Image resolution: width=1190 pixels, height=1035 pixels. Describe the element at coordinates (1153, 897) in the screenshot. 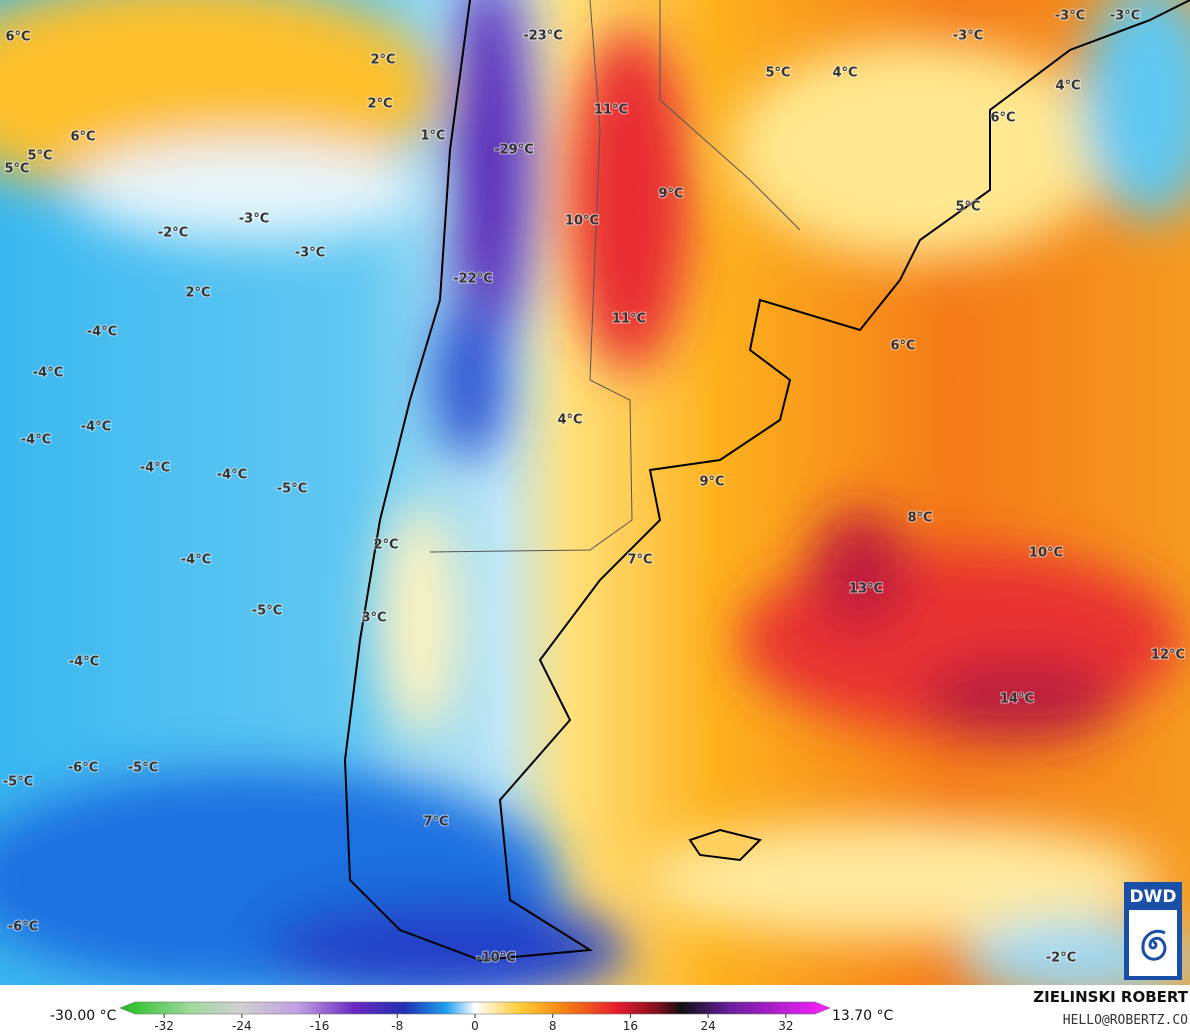

I see `logo-text: DWD` at that location.